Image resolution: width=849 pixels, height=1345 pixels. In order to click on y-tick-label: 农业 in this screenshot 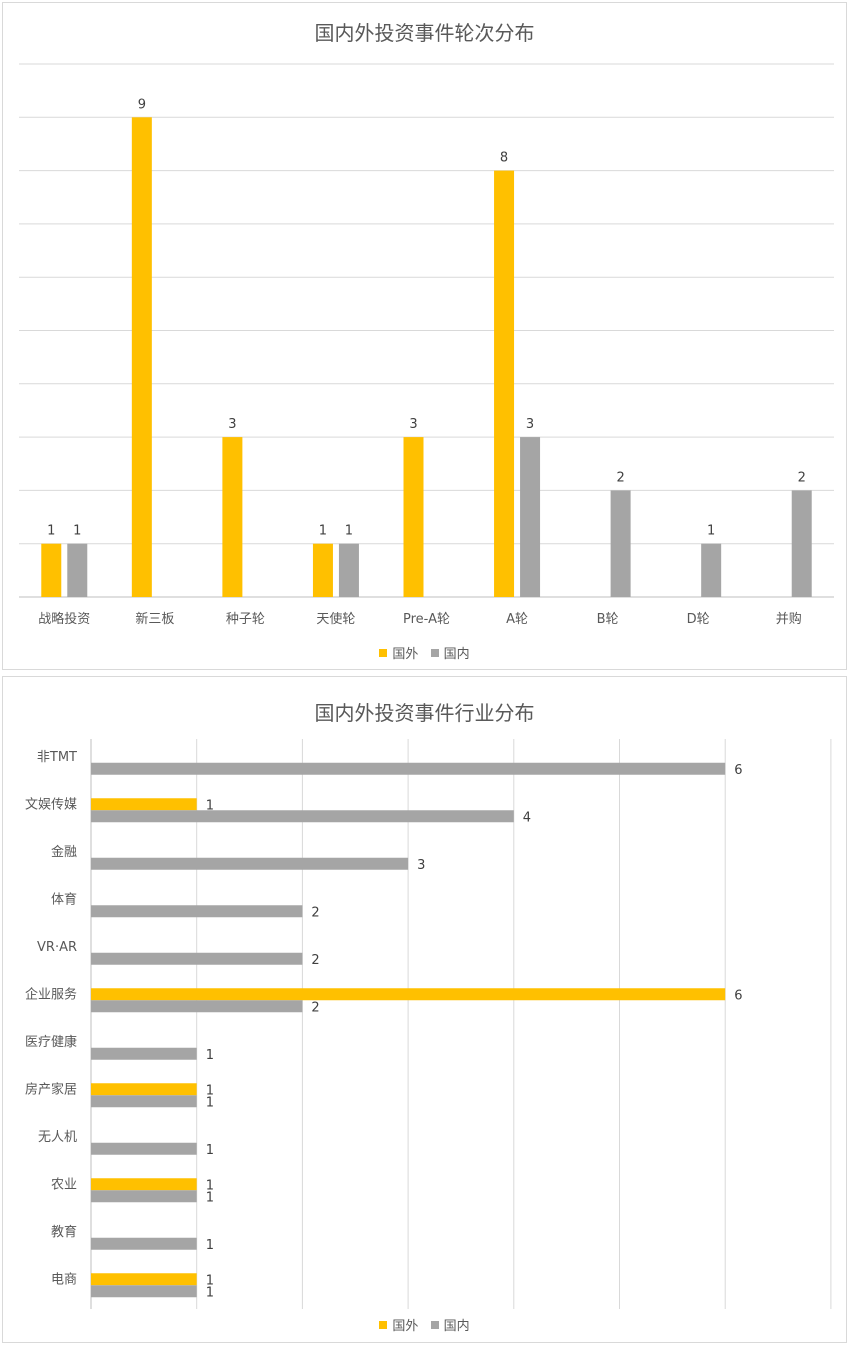, I will do `click(64, 1184)`.